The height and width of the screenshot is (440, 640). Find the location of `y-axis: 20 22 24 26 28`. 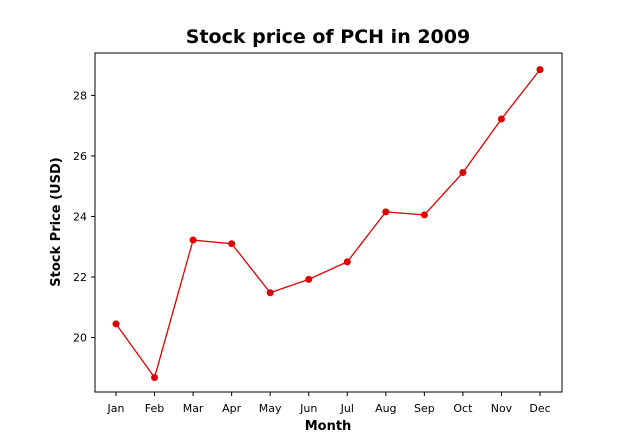

y-axis: 20 22 24 26 28 is located at coordinates (84, 217).